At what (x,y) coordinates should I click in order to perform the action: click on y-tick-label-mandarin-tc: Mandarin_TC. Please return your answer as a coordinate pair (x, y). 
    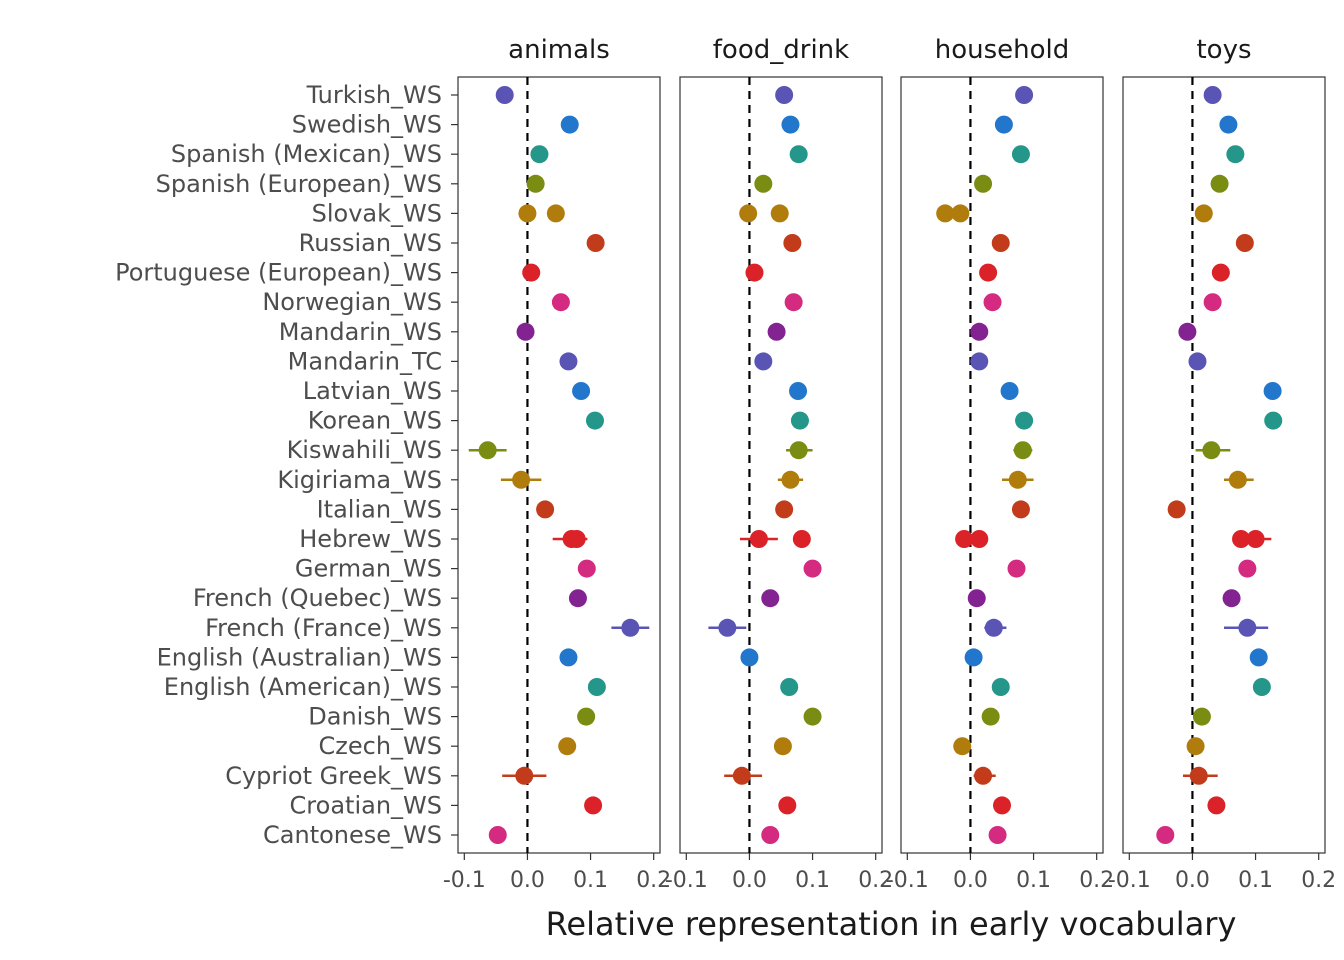
    Looking at the image, I should click on (365, 361).